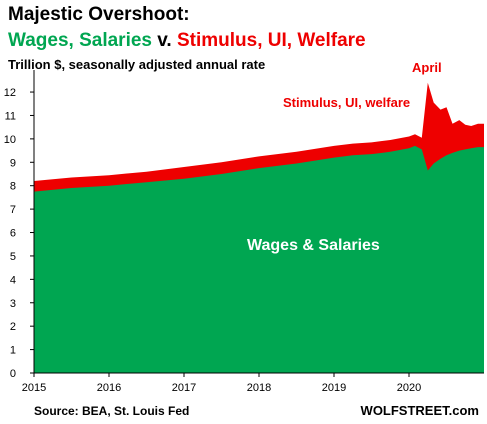  What do you see at coordinates (13, 234) in the screenshot?
I see `y-tick-label: 6` at bounding box center [13, 234].